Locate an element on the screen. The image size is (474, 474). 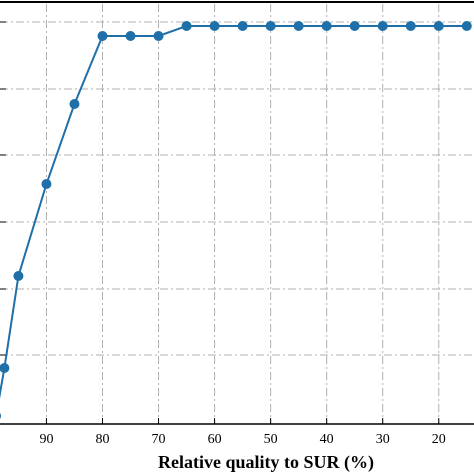
x-tick-label: 80 is located at coordinates (102, 439).